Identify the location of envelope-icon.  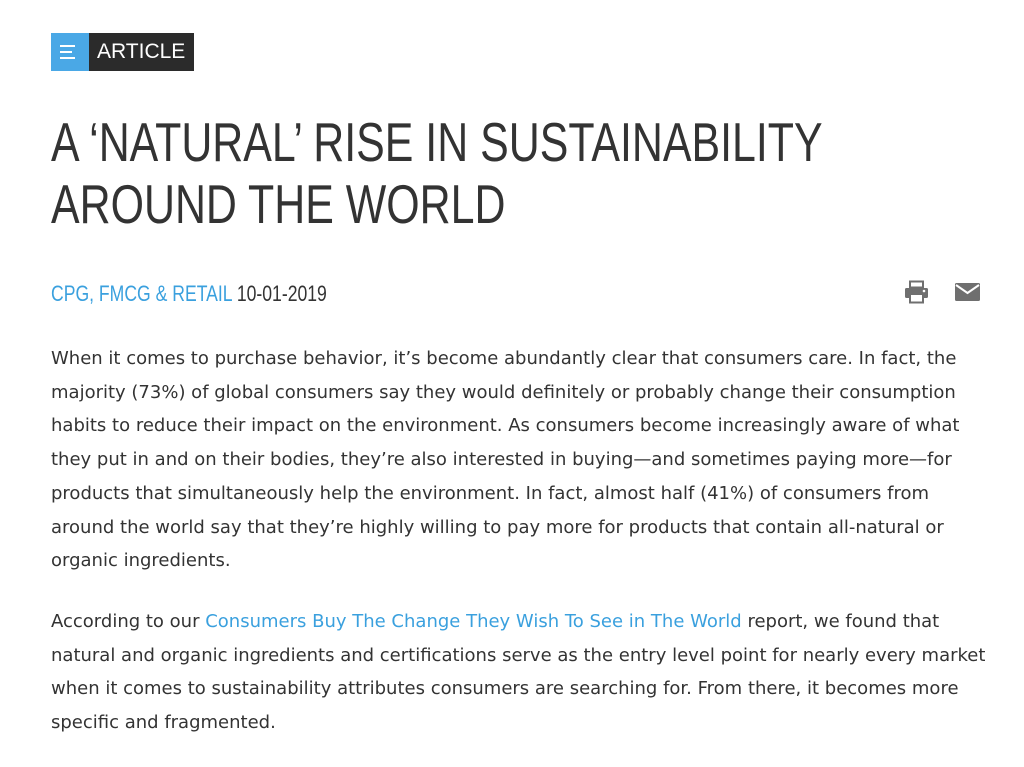
(967, 292).